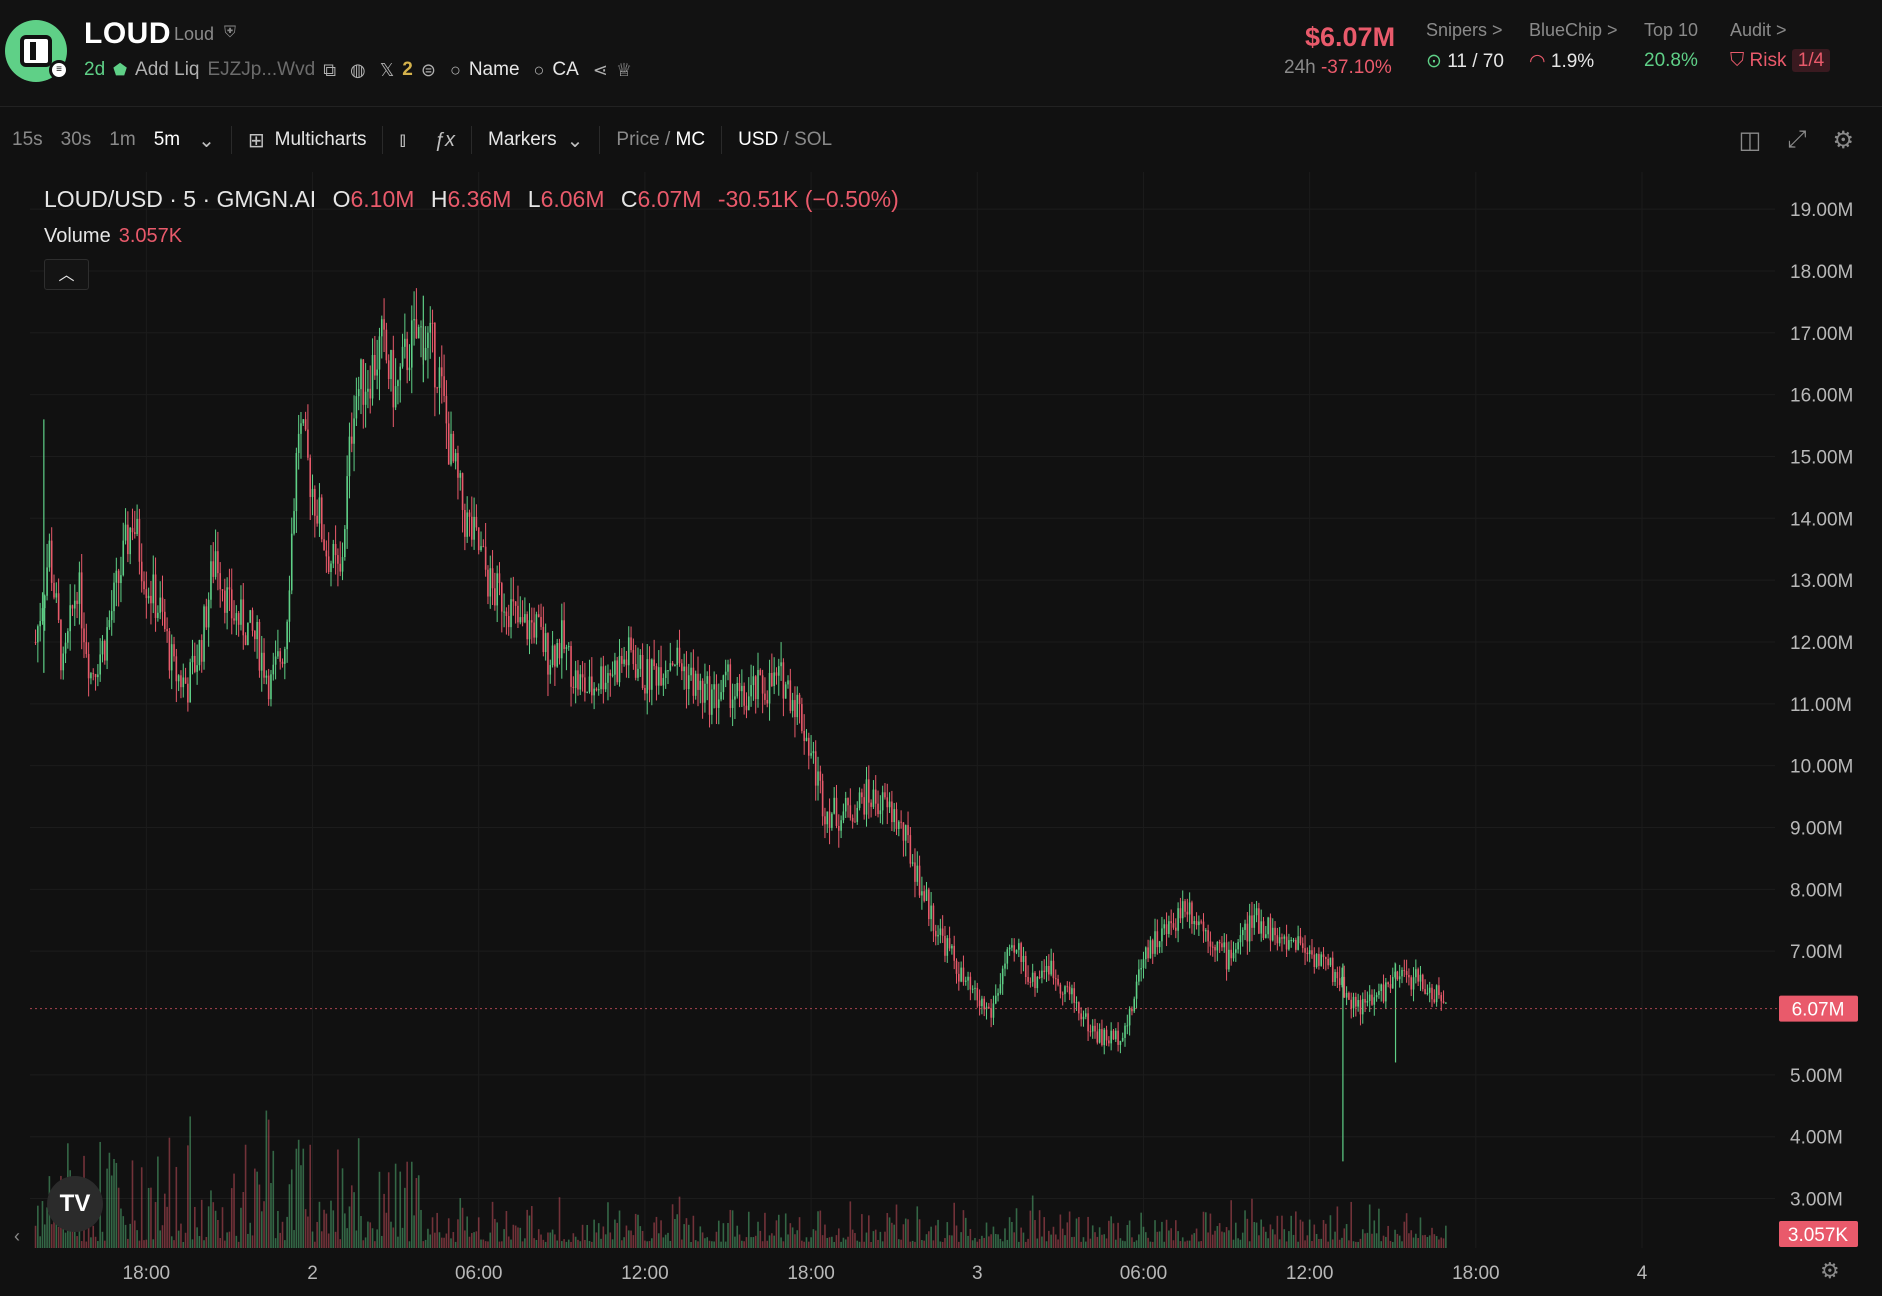 Image resolution: width=1882 pixels, height=1296 pixels. Describe the element at coordinates (1818, 1234) in the screenshot. I see `current-volume-tag` at that location.